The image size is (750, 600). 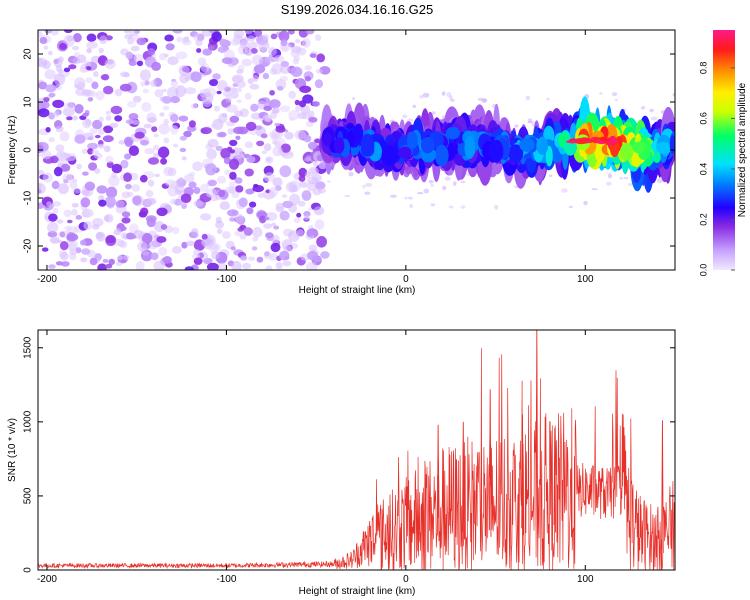 I want to click on y-tick-label: -20, so click(x=28, y=245).